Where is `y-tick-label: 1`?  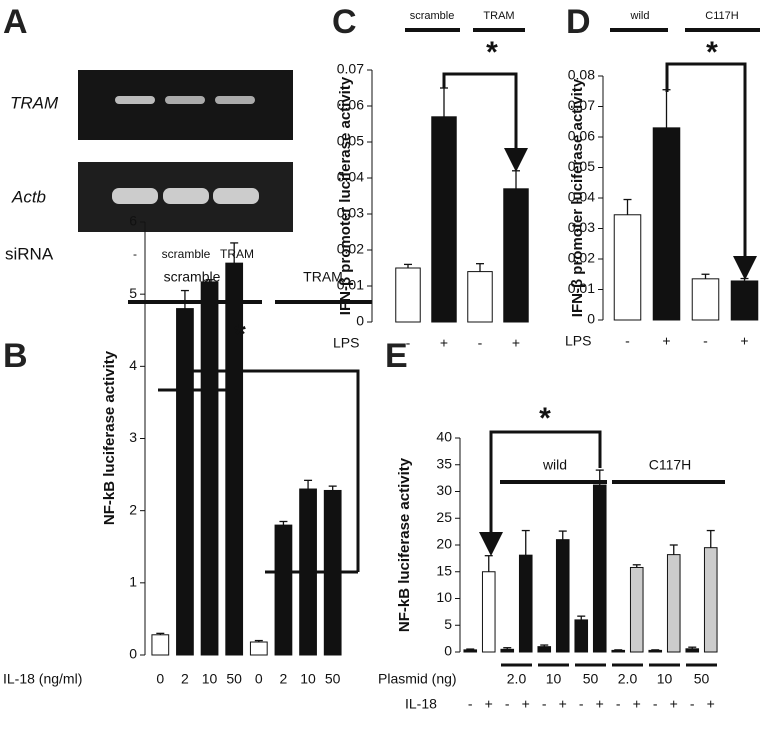 y-tick-label: 1 is located at coordinates (133, 582).